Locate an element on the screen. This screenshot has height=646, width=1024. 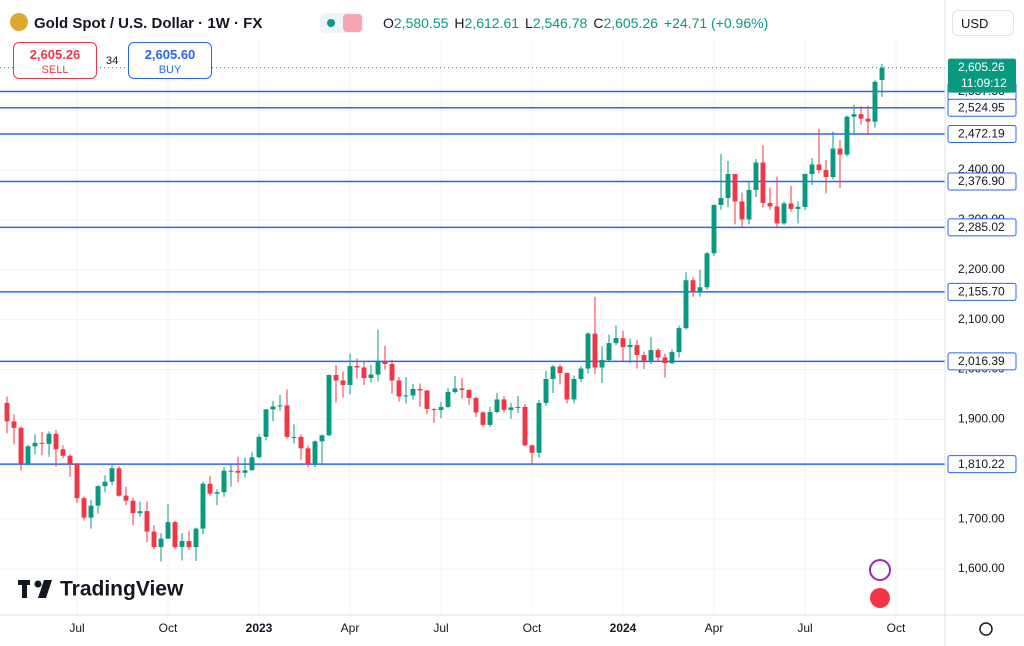
buy-button: 2,605.60 BUY is located at coordinates (170, 60).